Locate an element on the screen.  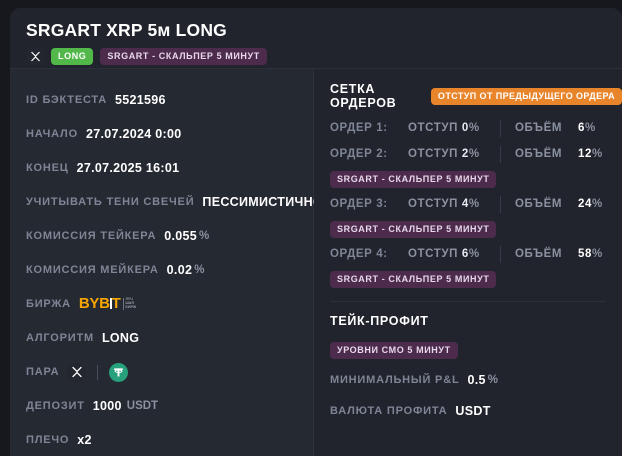
label-candle-shadows: УЧИТЫВАТЬ ТЕНИ СВЕЧЕЙ is located at coordinates (110, 202).